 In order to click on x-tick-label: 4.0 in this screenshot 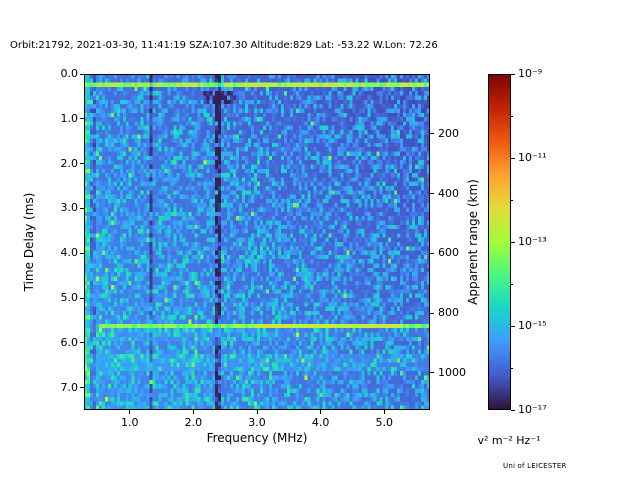, I will do `click(320, 422)`.